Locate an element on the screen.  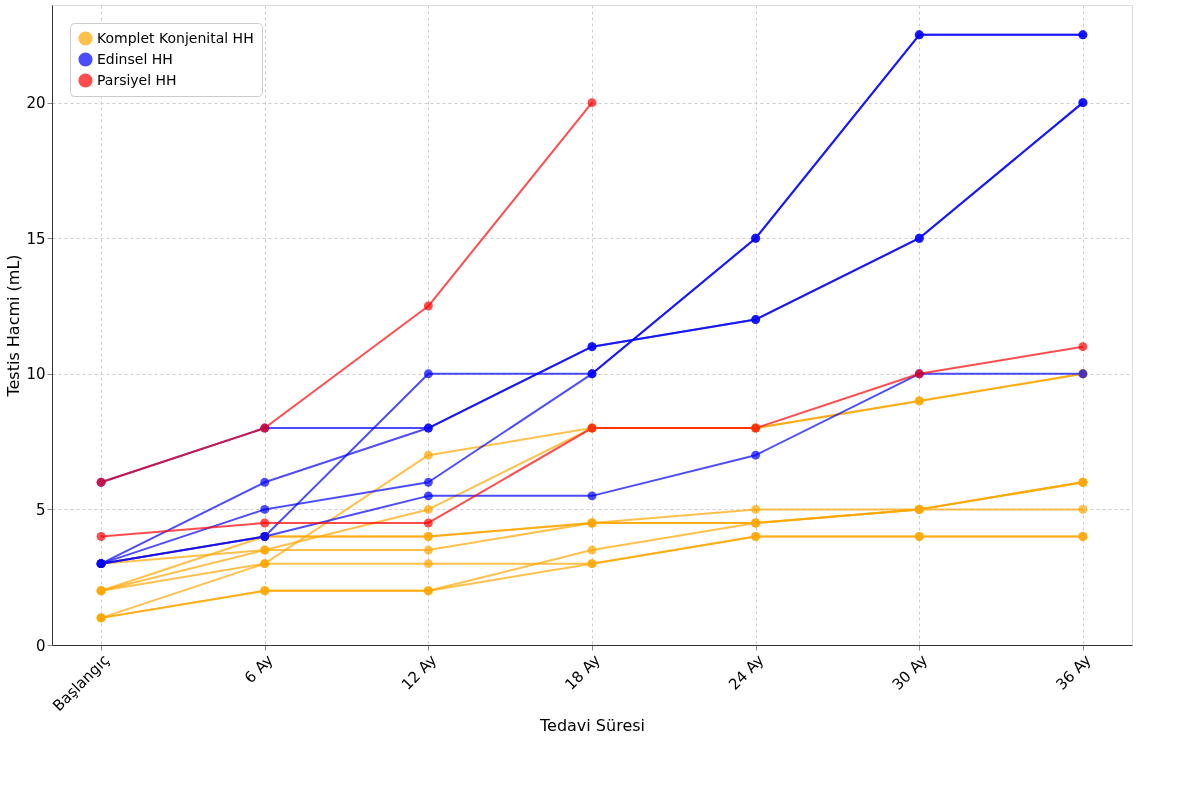
x-tick-label: 6 Ay is located at coordinates (258, 669).